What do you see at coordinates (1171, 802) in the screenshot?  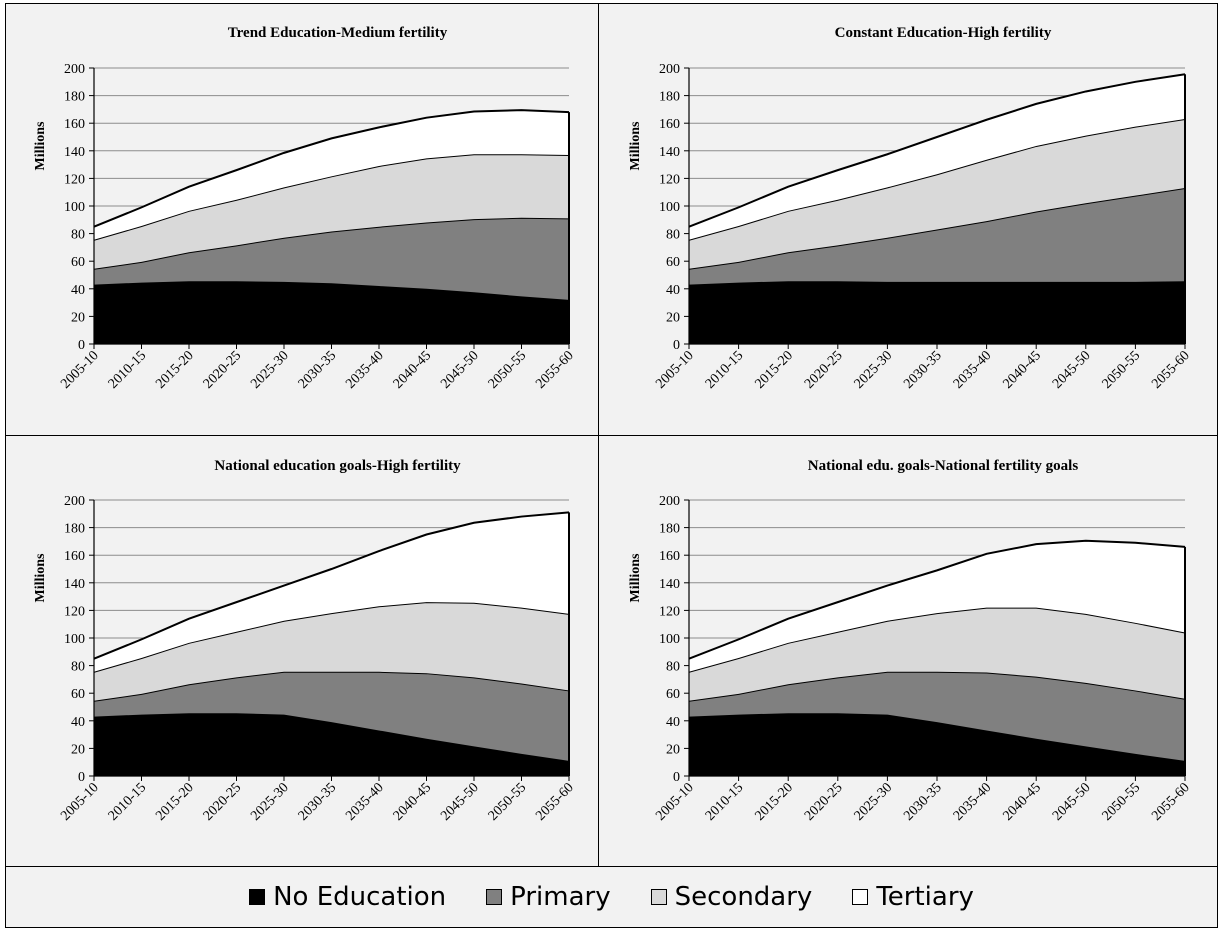 I see `x-tick-label: 2055-60` at bounding box center [1171, 802].